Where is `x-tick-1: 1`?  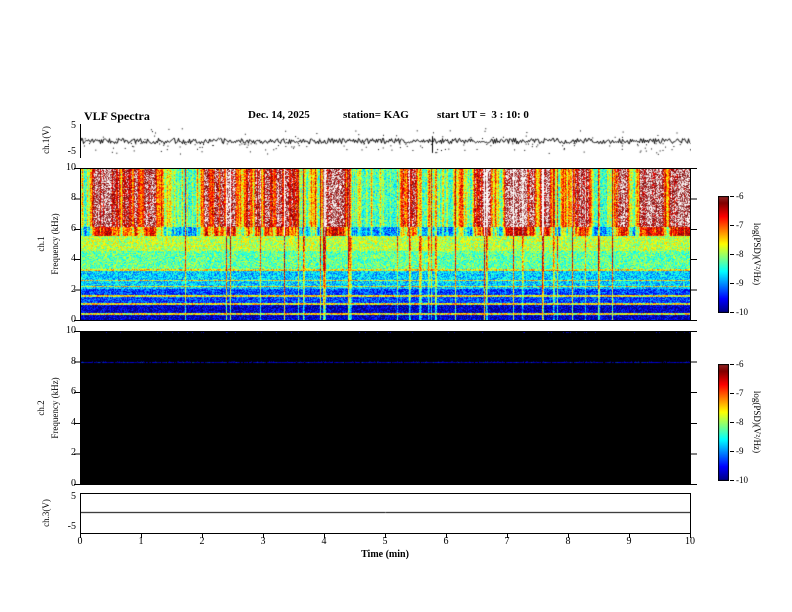 x-tick-1: 1 is located at coordinates (141, 541).